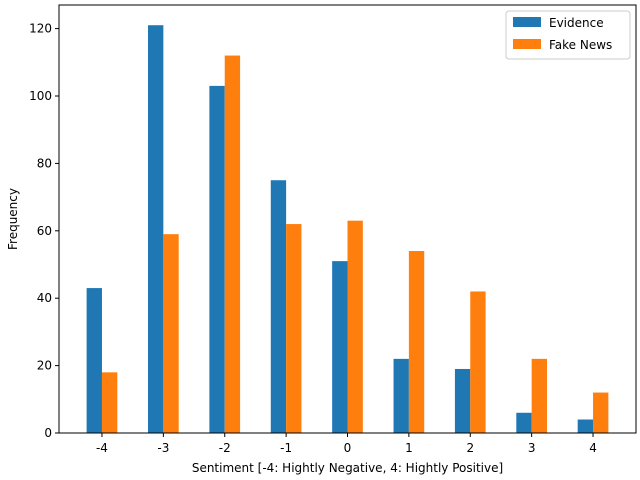 This screenshot has height=480, width=640. Describe the element at coordinates (40, 96) in the screenshot. I see `y-tick-label: 100` at that location.